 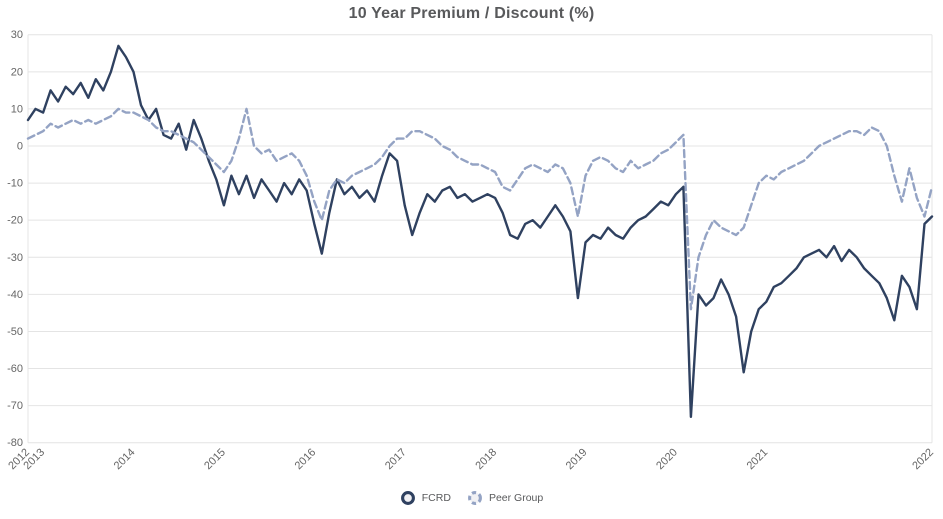 What do you see at coordinates (758, 459) in the screenshot?
I see `x-axis-tick-label: 2021` at bounding box center [758, 459].